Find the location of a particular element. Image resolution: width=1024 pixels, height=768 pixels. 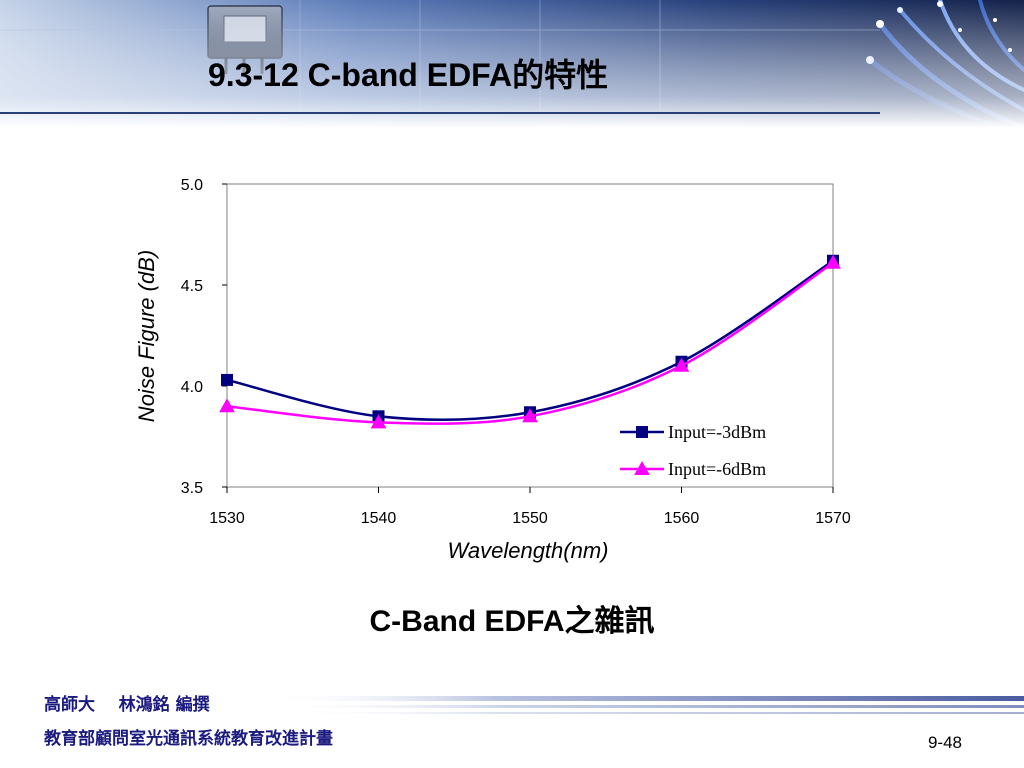

x-tick-label: 1560 is located at coordinates (682, 518).